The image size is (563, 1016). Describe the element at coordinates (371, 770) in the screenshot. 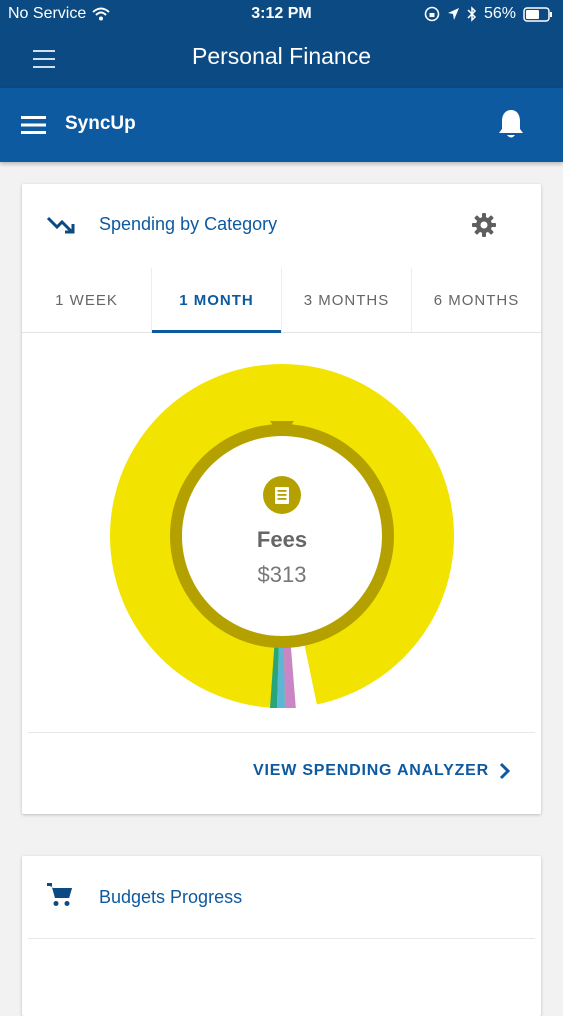

I see `link-label: VIEW SPENDING ANALYZER` at that location.